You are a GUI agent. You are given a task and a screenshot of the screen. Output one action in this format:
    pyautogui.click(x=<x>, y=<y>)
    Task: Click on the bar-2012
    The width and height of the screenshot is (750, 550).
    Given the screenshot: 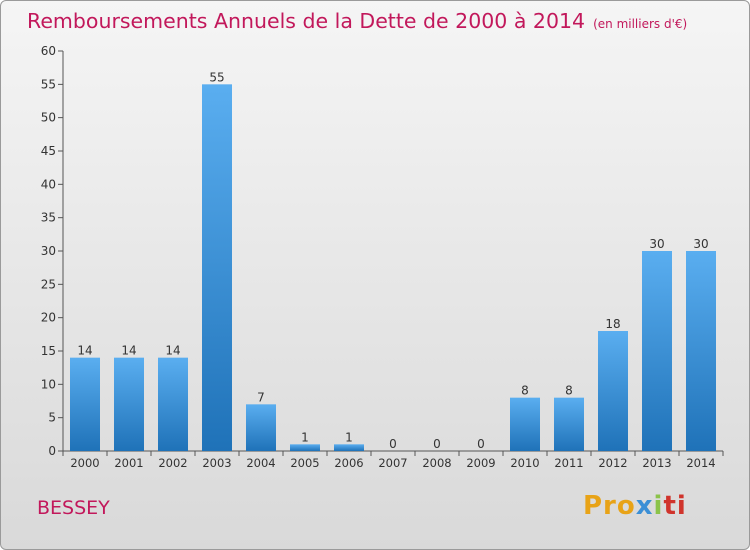 What is the action you would take?
    pyautogui.click(x=613, y=391)
    